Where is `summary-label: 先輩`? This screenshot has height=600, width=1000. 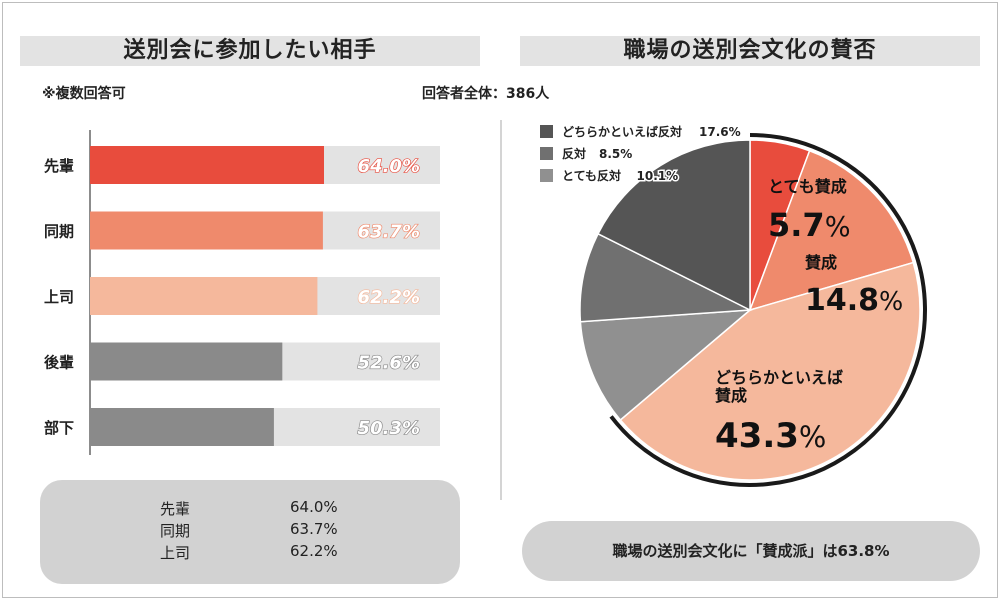 summary-label: 先輩 is located at coordinates (175, 509).